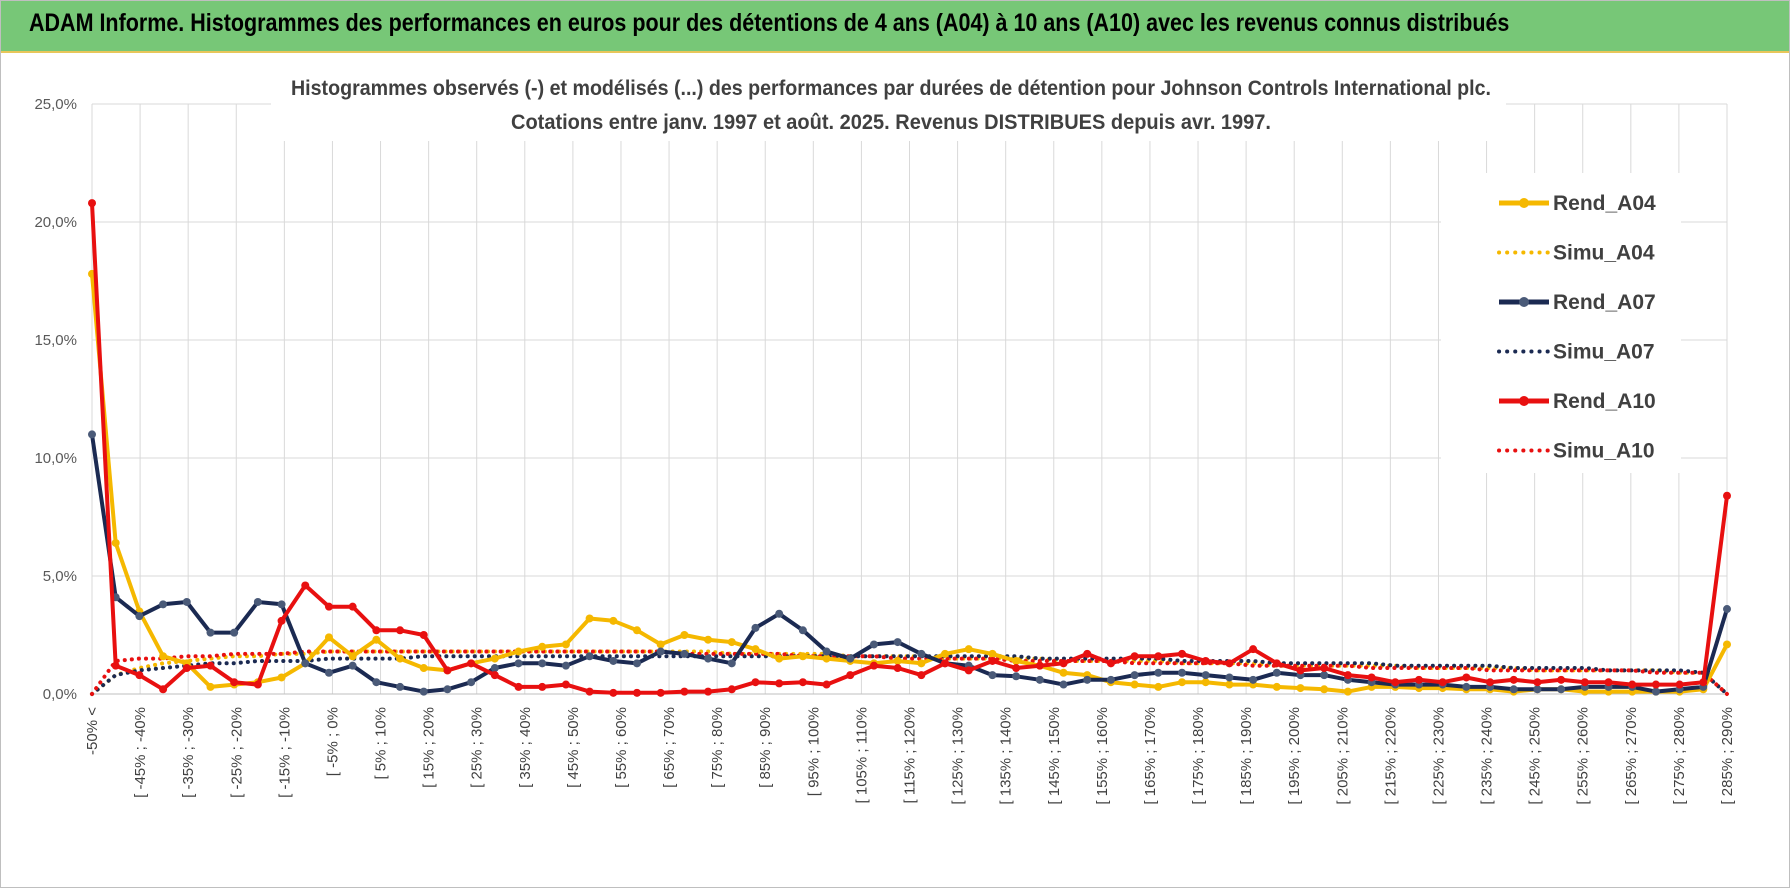 This screenshot has width=1790, height=888. I want to click on x-tick-label: [ 225% ; 230%, so click(1438, 756).